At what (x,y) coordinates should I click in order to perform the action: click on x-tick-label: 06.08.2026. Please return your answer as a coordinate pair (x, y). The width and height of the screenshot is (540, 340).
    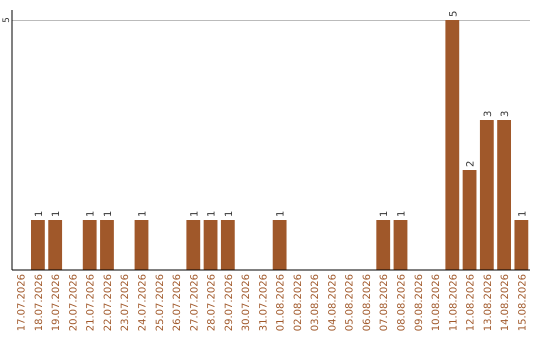
    Looking at the image, I should click on (367, 303).